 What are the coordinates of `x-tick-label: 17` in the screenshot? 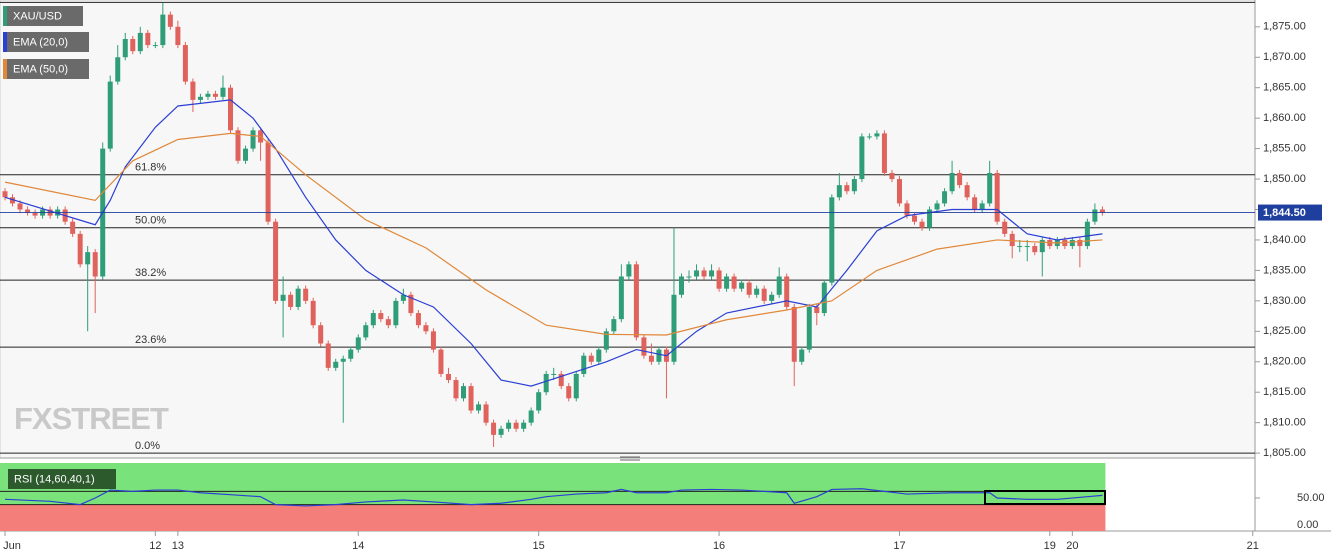 It's located at (899, 546).